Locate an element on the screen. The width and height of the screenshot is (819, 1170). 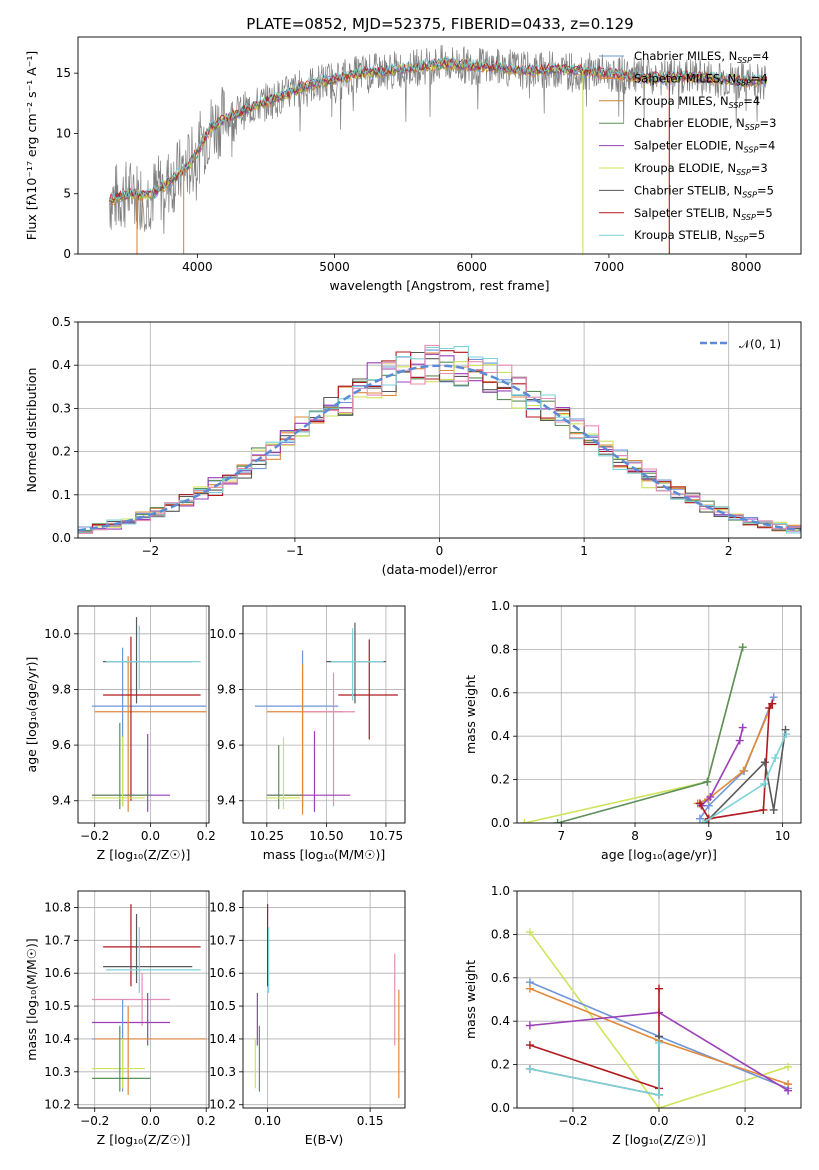
gaussian-curve is located at coordinates (439, 448).